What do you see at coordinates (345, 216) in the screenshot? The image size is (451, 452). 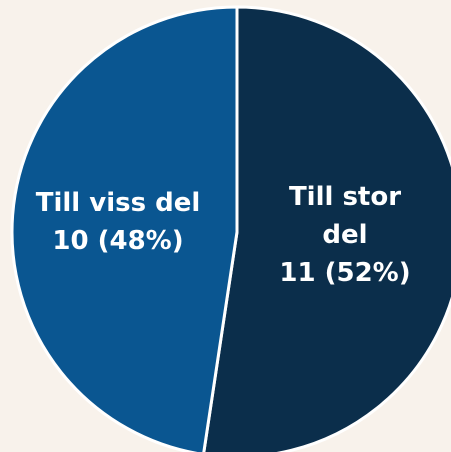 I see `category-label: Till stor del` at bounding box center [345, 216].